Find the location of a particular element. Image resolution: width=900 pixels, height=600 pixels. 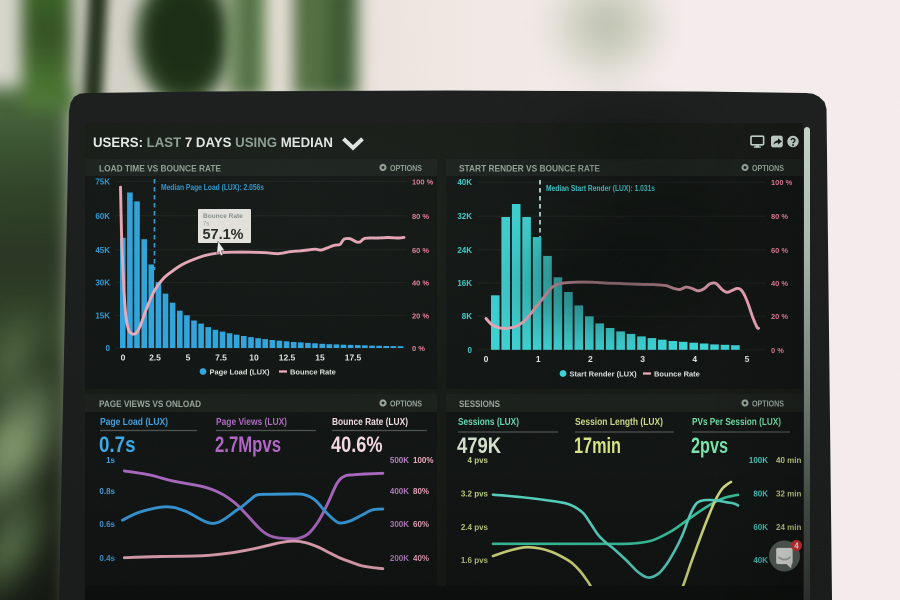

svg-text: 3 is located at coordinates (642, 359).